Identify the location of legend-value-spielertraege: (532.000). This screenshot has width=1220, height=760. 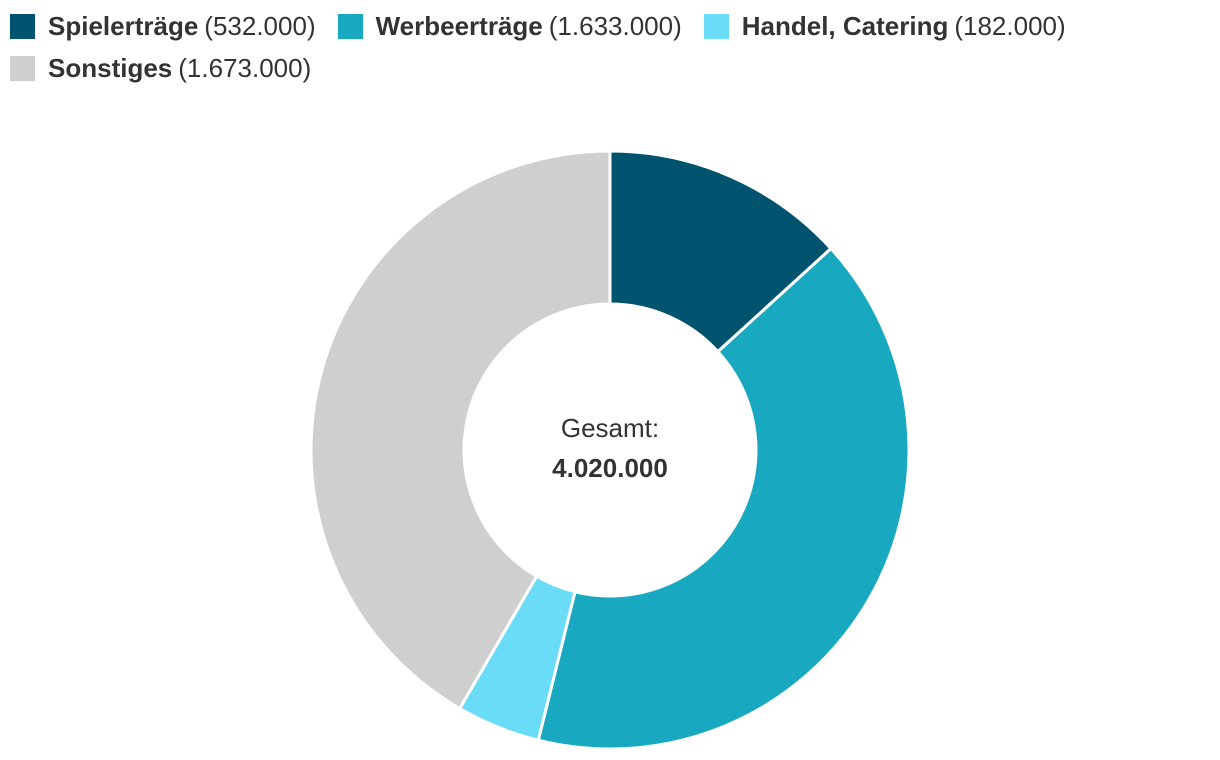
(260, 26).